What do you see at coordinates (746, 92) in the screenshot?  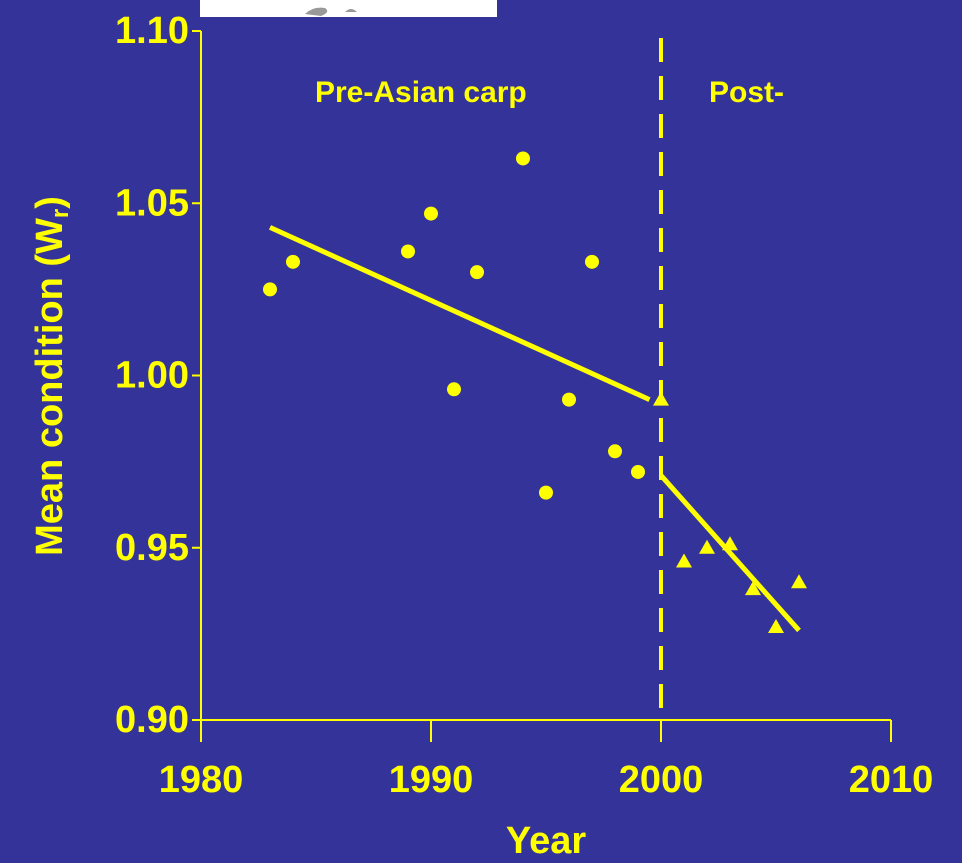 I see `annotation-post: Post-` at bounding box center [746, 92].